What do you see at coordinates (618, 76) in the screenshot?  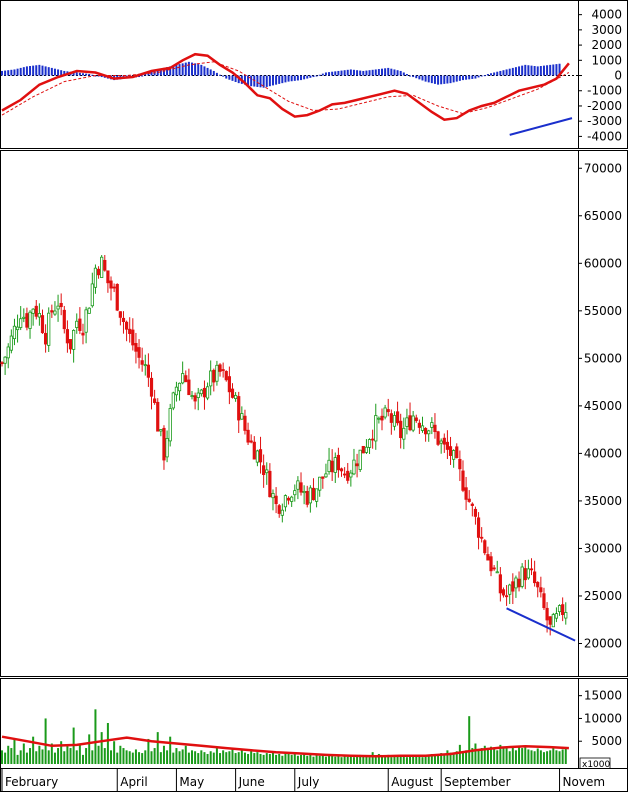 I see `macd-tick-label: 0` at bounding box center [618, 76].